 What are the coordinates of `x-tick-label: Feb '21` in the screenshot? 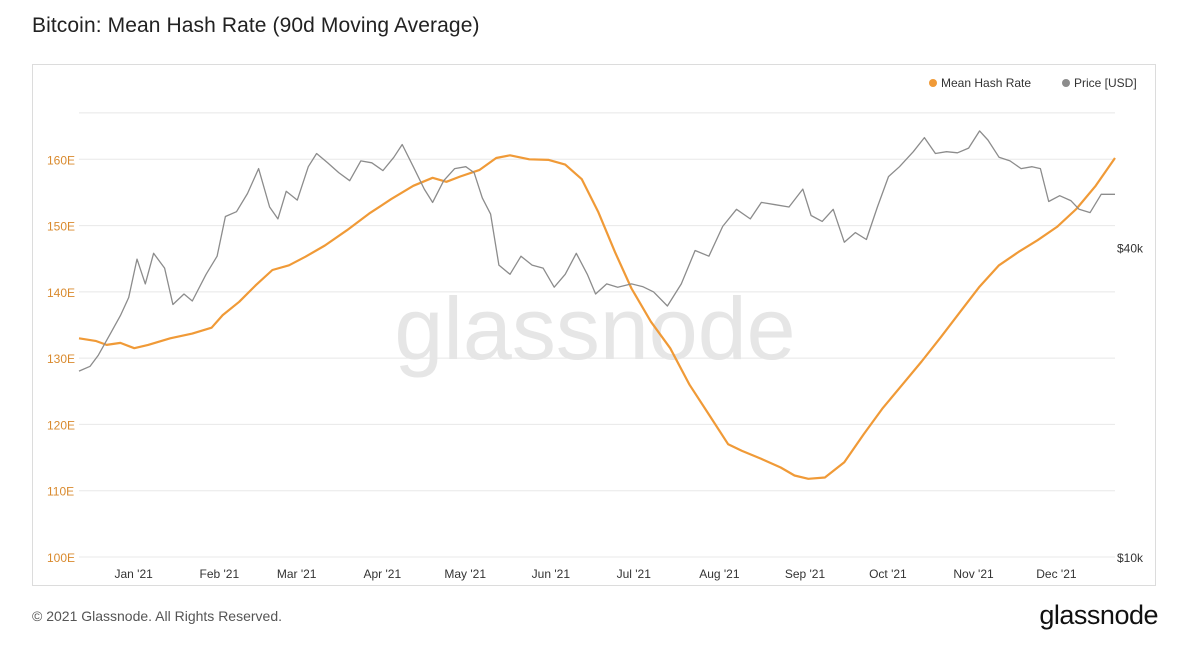 It's located at (219, 574).